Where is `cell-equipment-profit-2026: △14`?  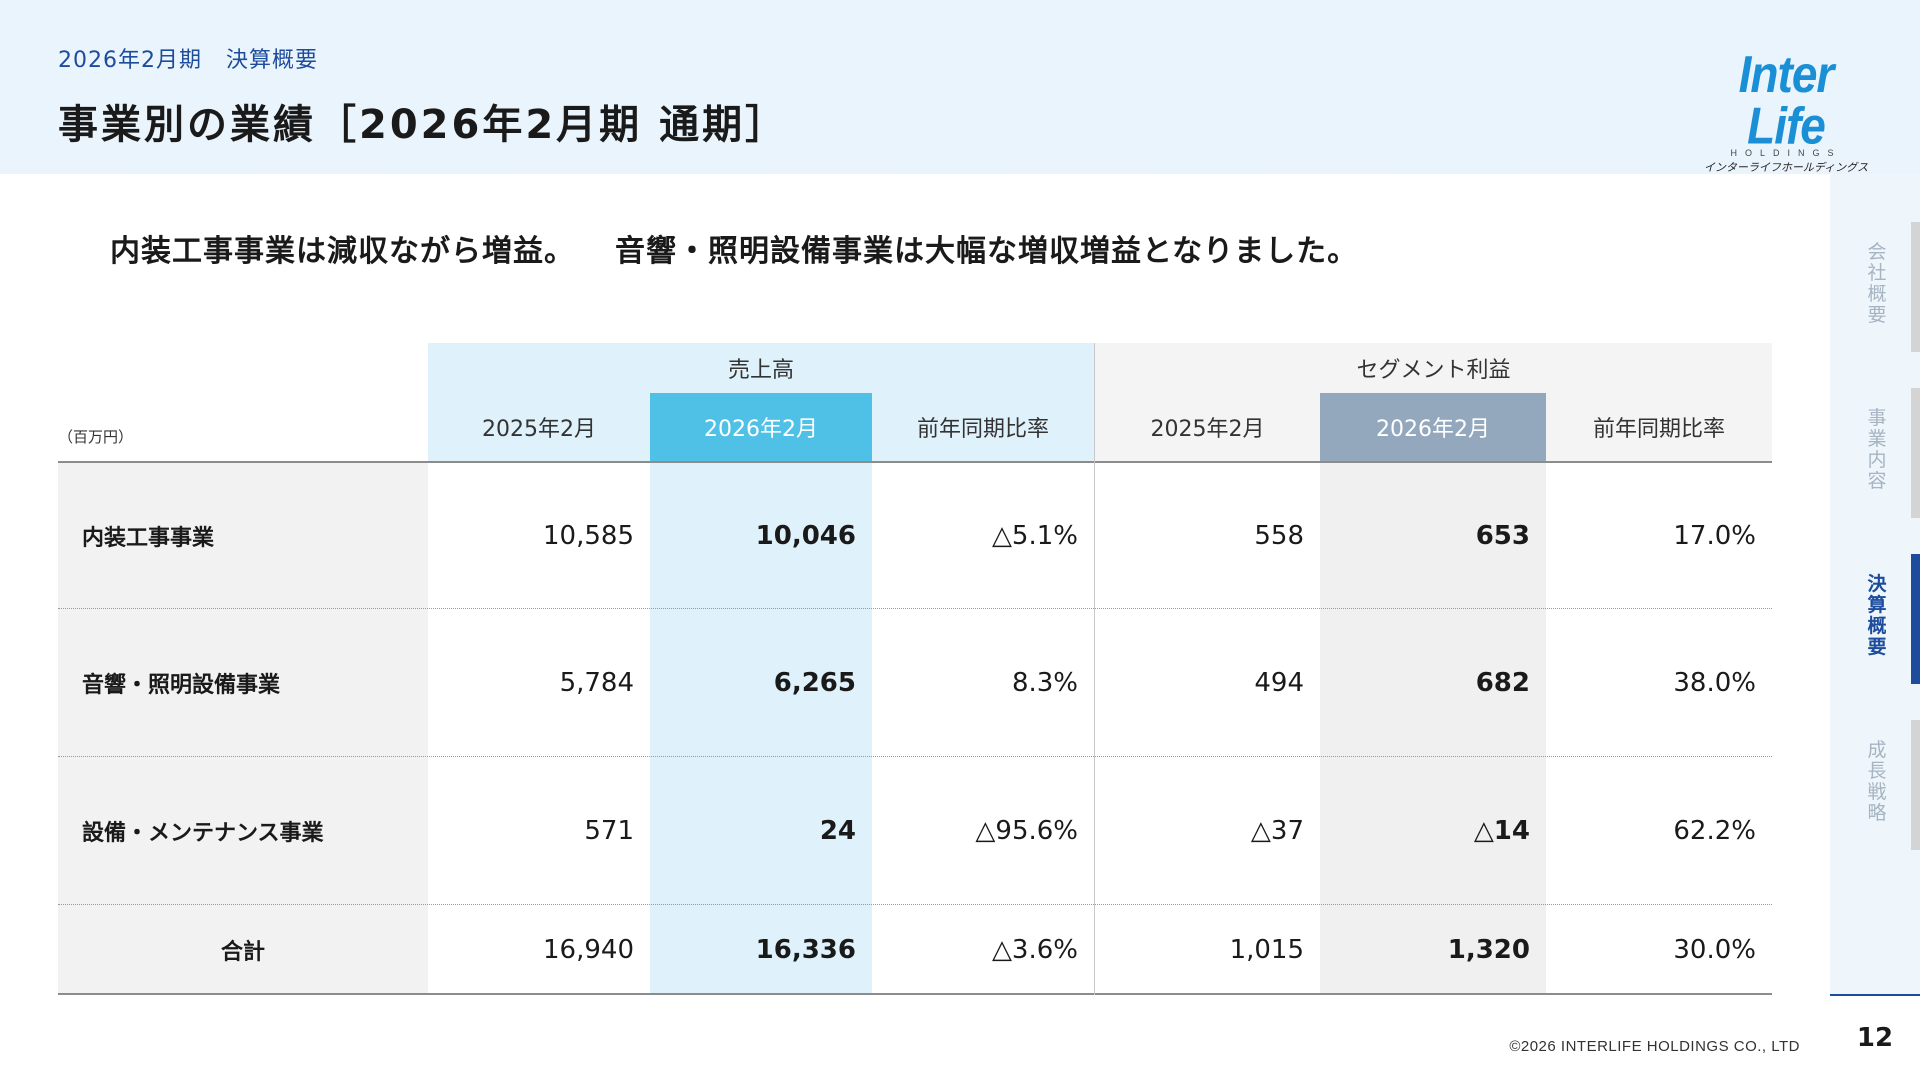
cell-equipment-profit-2026: △14 is located at coordinates (1433, 831).